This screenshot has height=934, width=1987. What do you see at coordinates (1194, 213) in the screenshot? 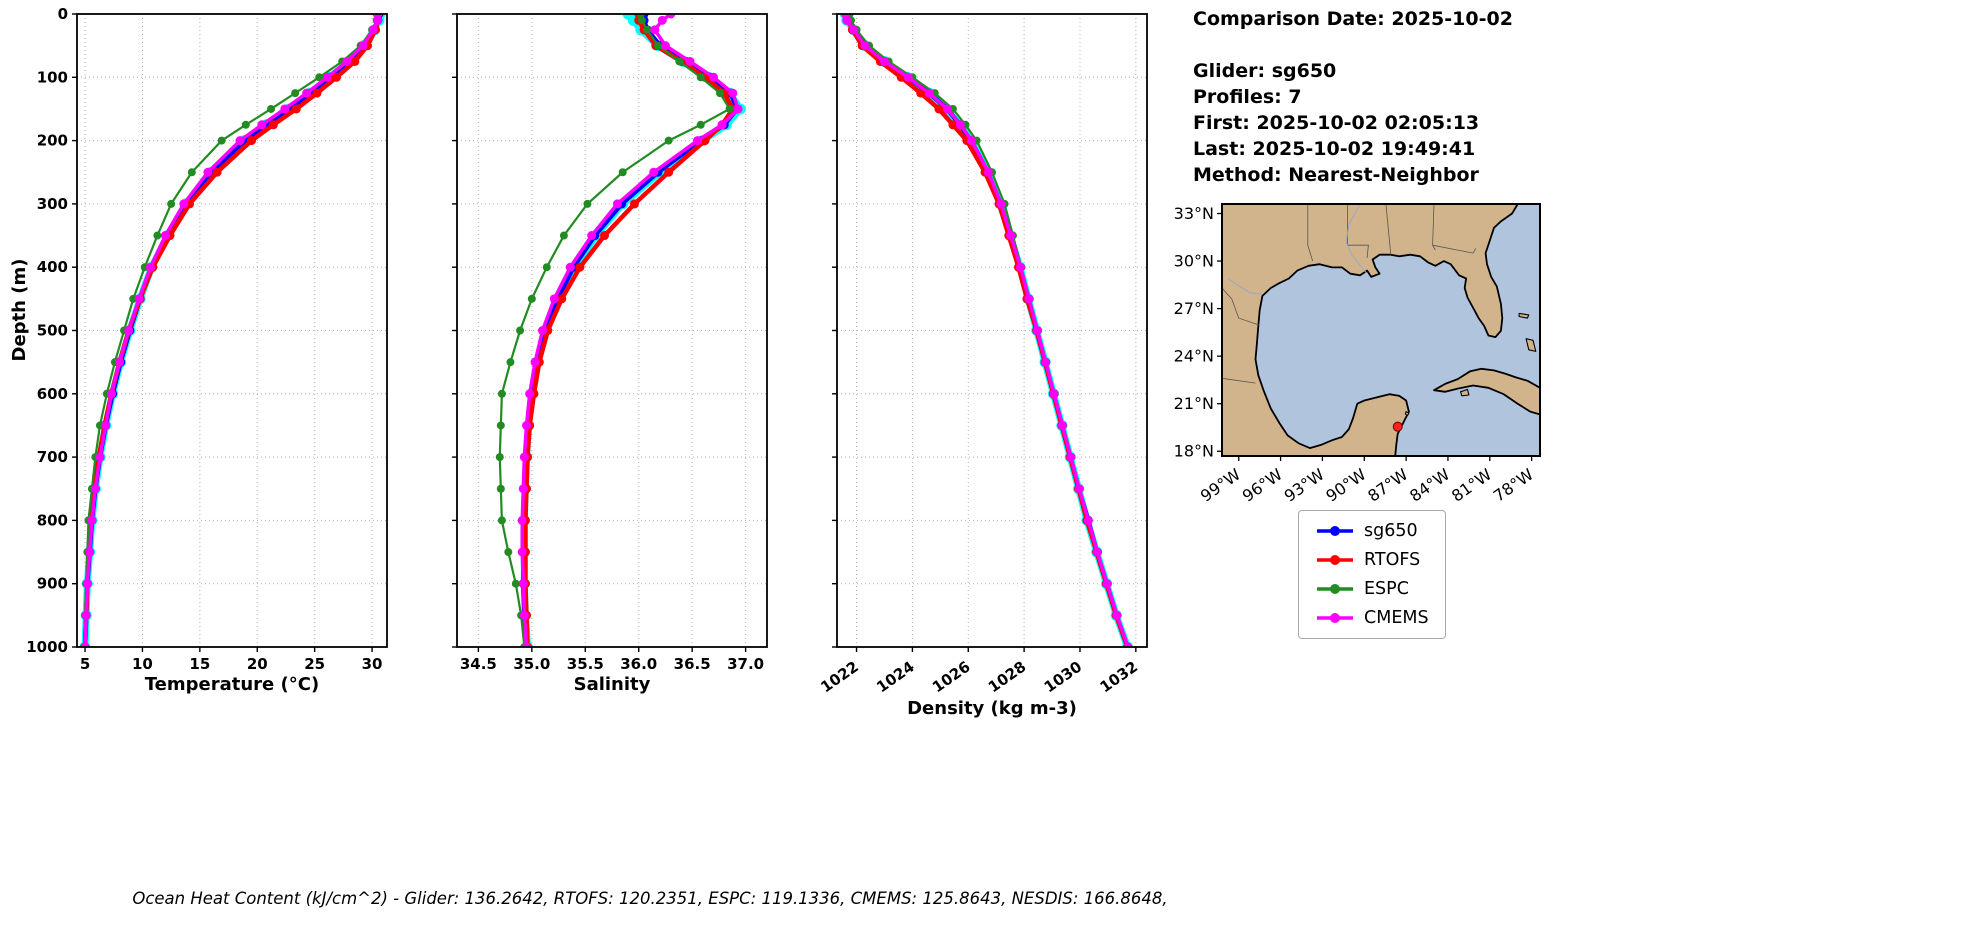
I see `lat-tick-label: 33°N` at bounding box center [1194, 213].